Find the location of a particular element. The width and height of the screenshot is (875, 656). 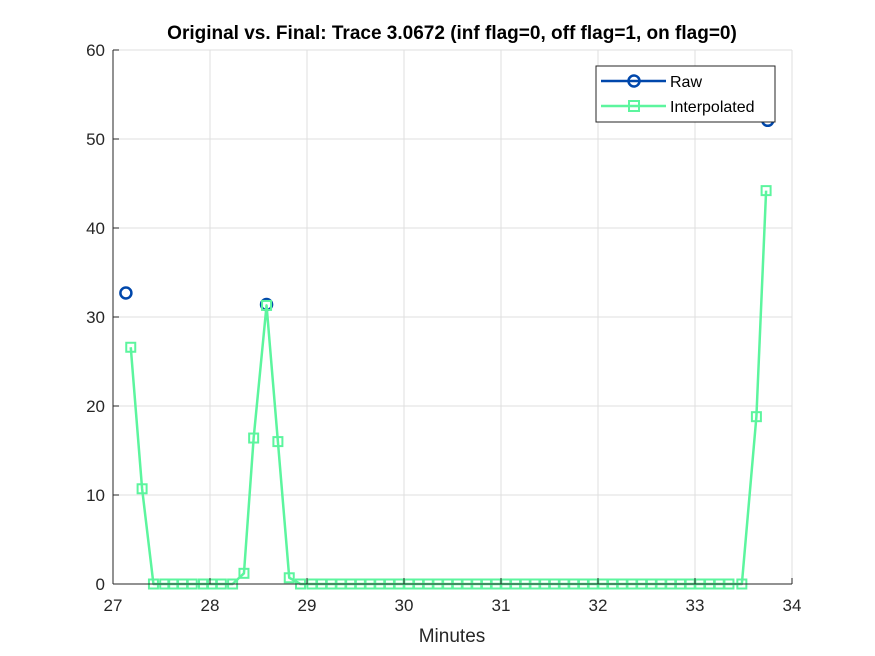

x-tick-label: 28 is located at coordinates (210, 605).